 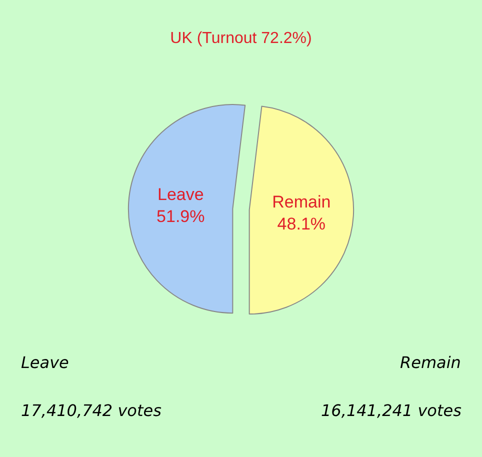 What do you see at coordinates (430, 362) in the screenshot?
I see `text: Remain` at bounding box center [430, 362].